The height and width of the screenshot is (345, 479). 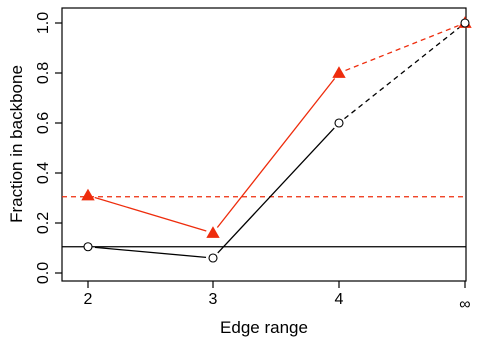 I want to click on x-axis: 2 3 4 ∞, so click(x=277, y=297).